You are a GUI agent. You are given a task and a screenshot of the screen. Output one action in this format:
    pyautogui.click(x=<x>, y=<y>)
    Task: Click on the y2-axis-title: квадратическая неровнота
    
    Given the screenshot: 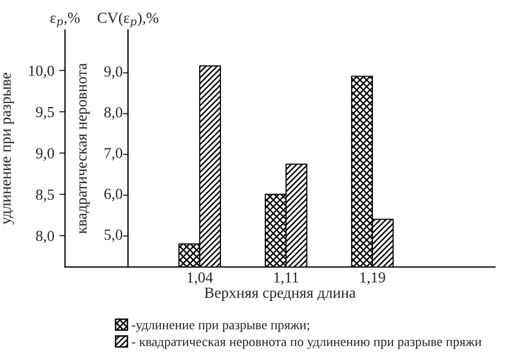 What is the action you would take?
    pyautogui.click(x=84, y=148)
    